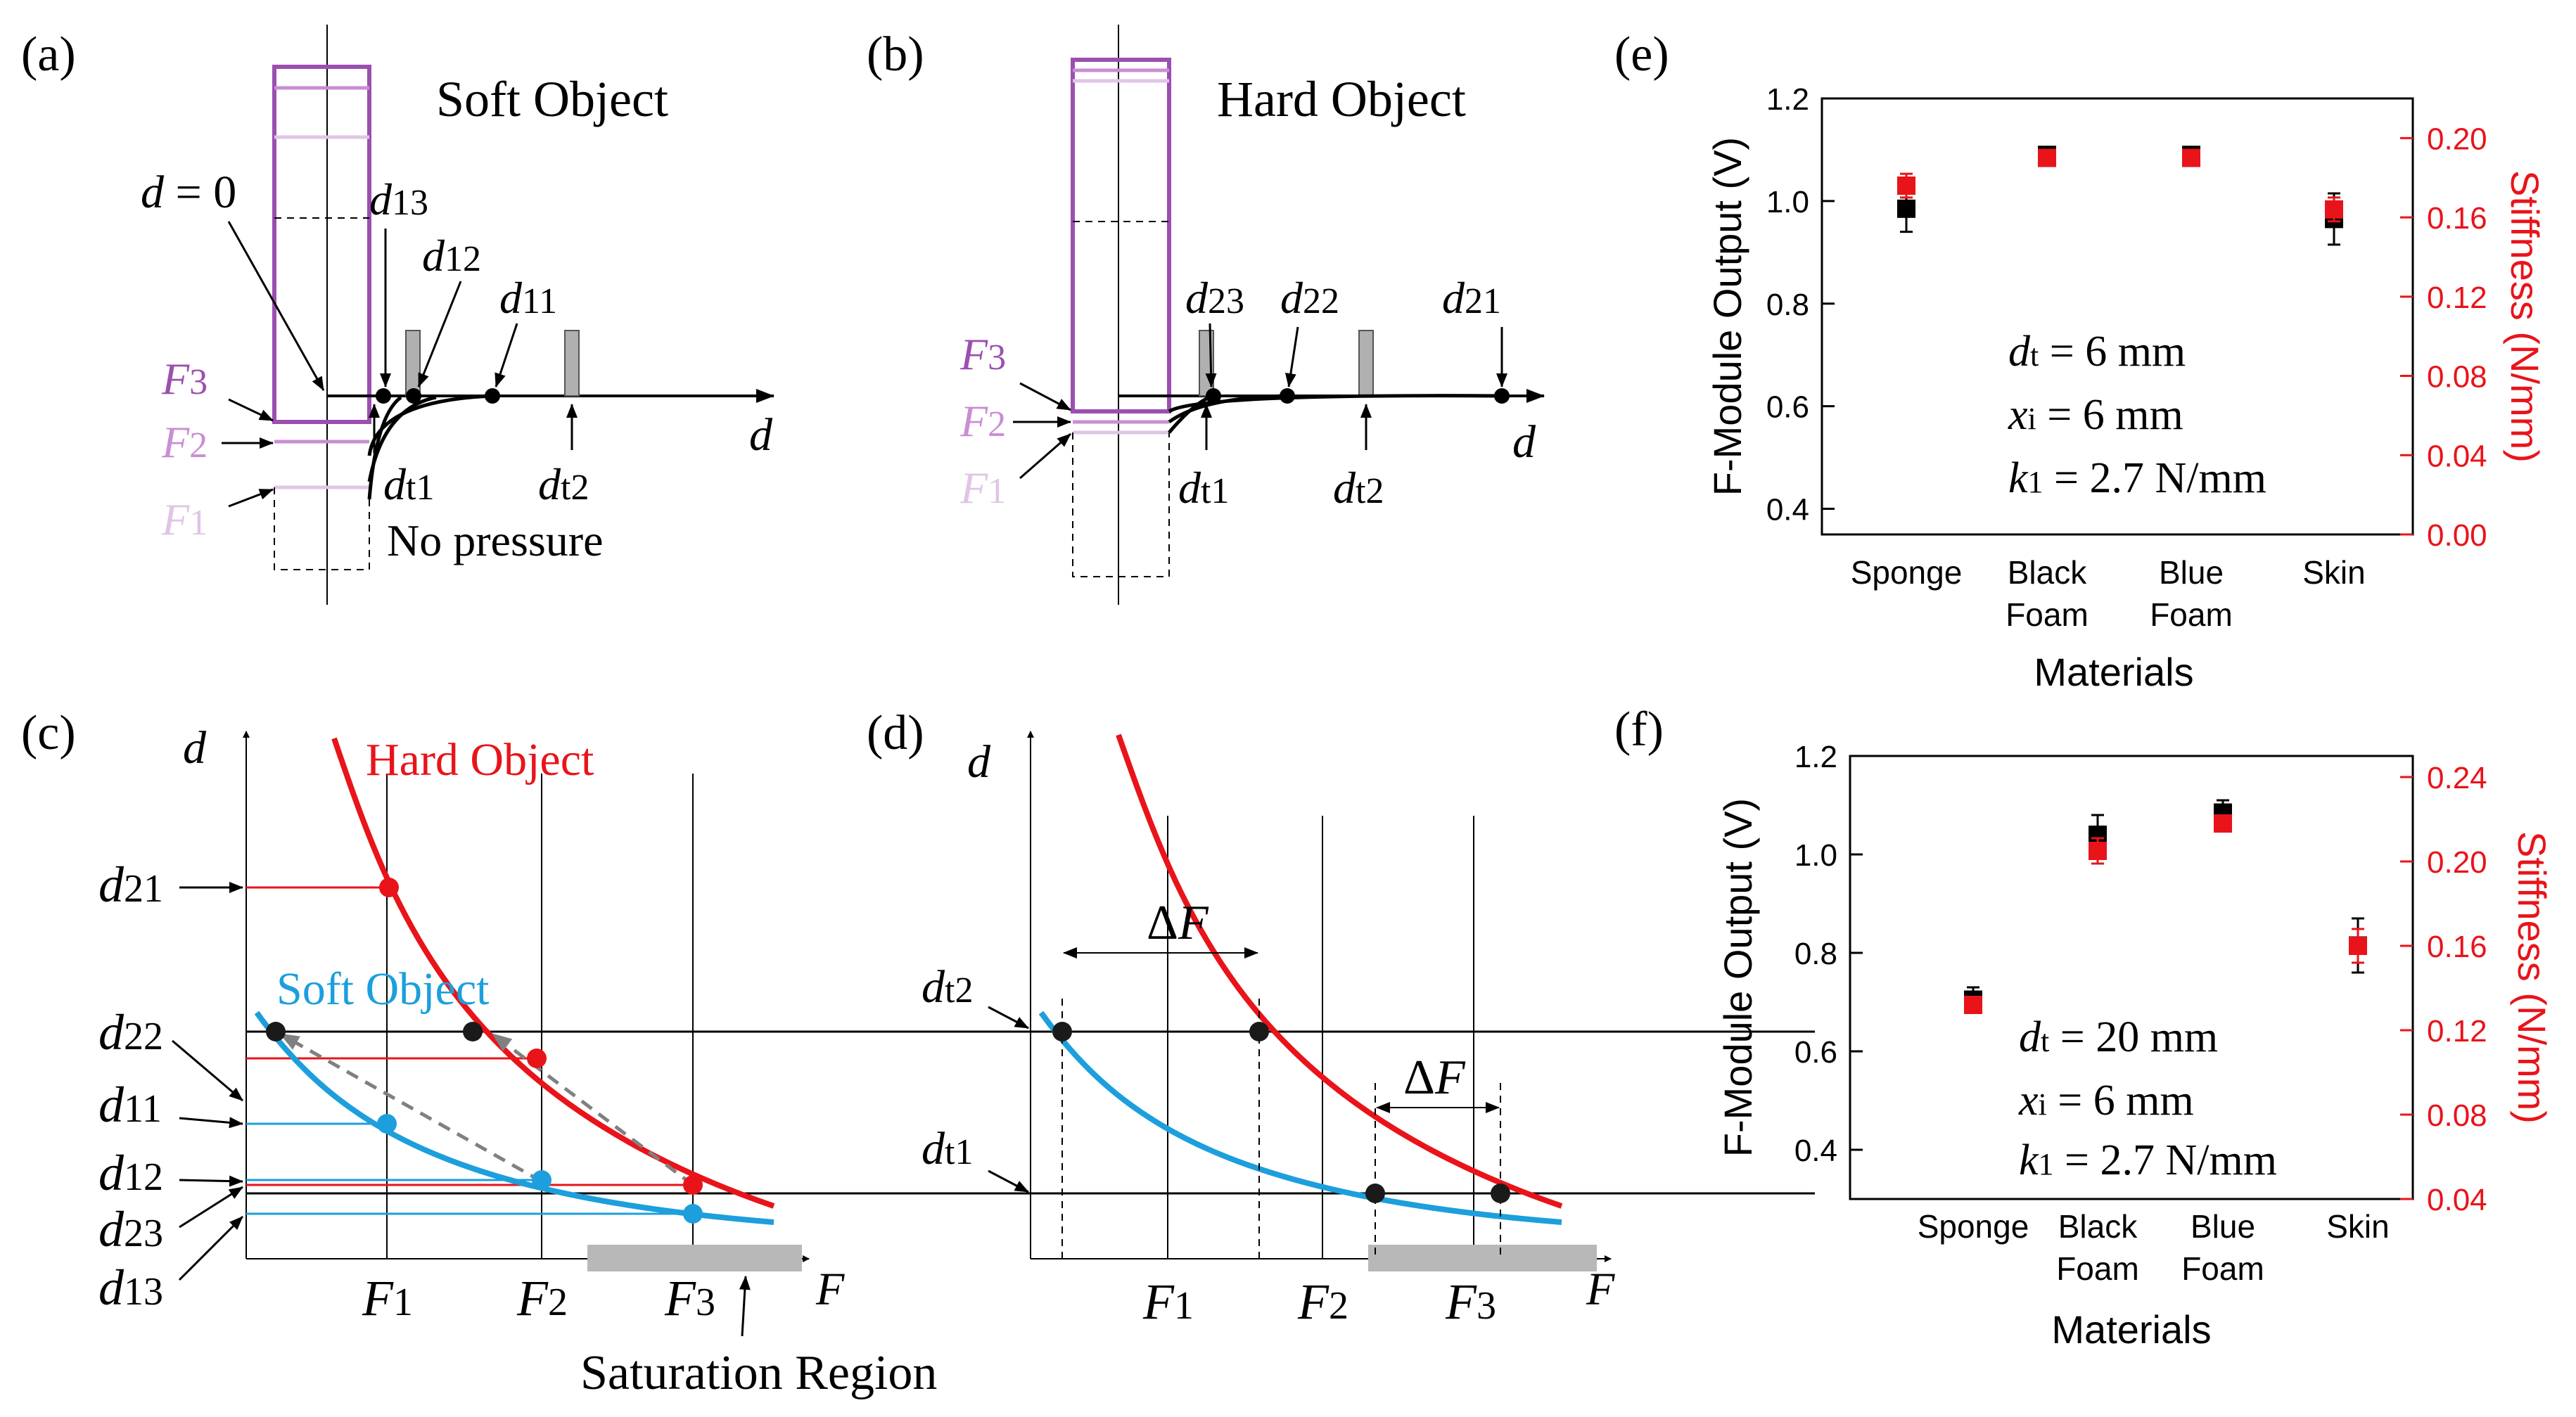 Image resolution: width=2576 pixels, height=1417 pixels. I want to click on d-hard-curve, so click(1339, 971).